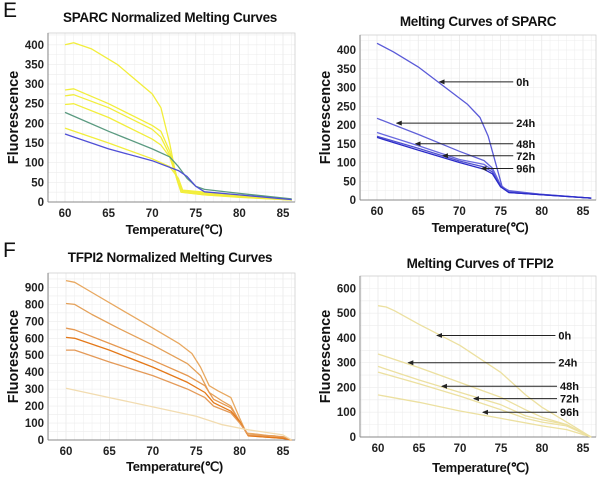  Describe the element at coordinates (34, 322) in the screenshot. I see `y-tick-label: 700` at that location.